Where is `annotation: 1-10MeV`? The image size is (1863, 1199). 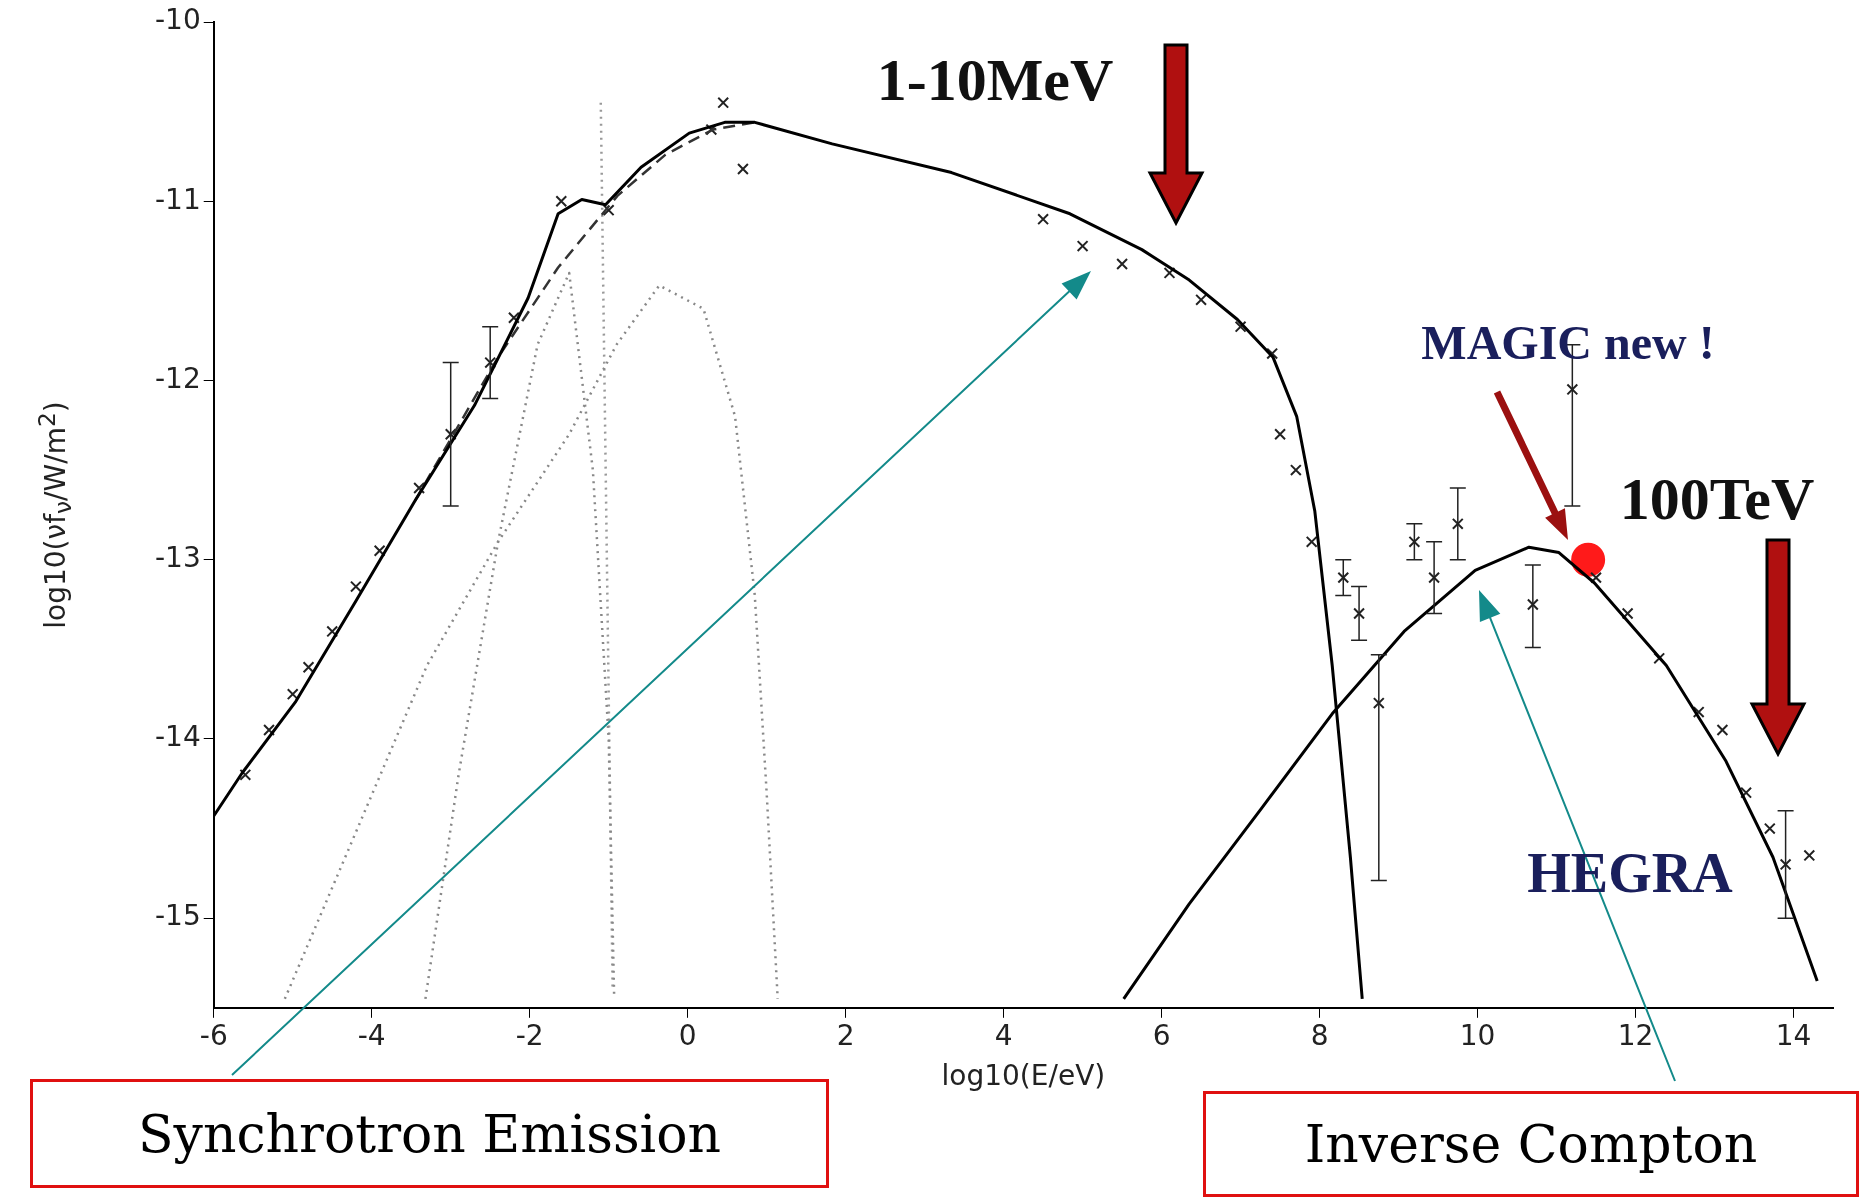 annotation: 1-10MeV is located at coordinates (995, 80).